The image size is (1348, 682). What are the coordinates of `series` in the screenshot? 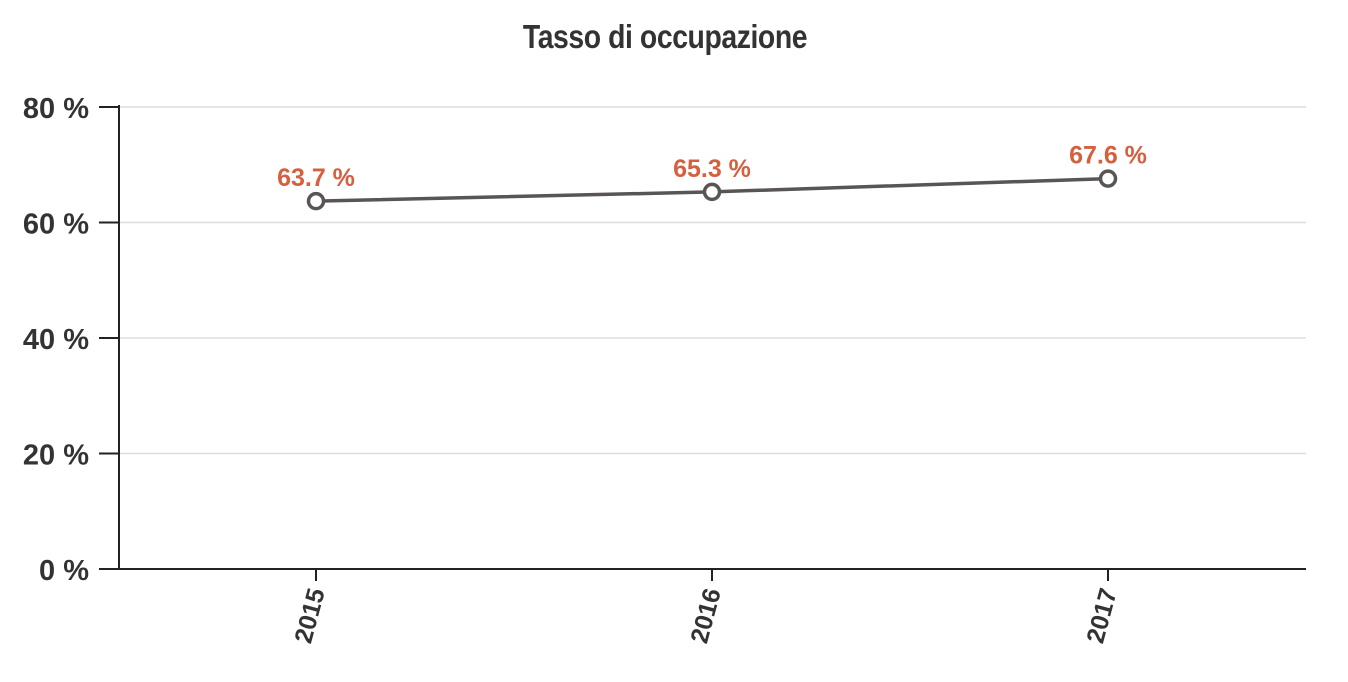 It's located at (712, 190).